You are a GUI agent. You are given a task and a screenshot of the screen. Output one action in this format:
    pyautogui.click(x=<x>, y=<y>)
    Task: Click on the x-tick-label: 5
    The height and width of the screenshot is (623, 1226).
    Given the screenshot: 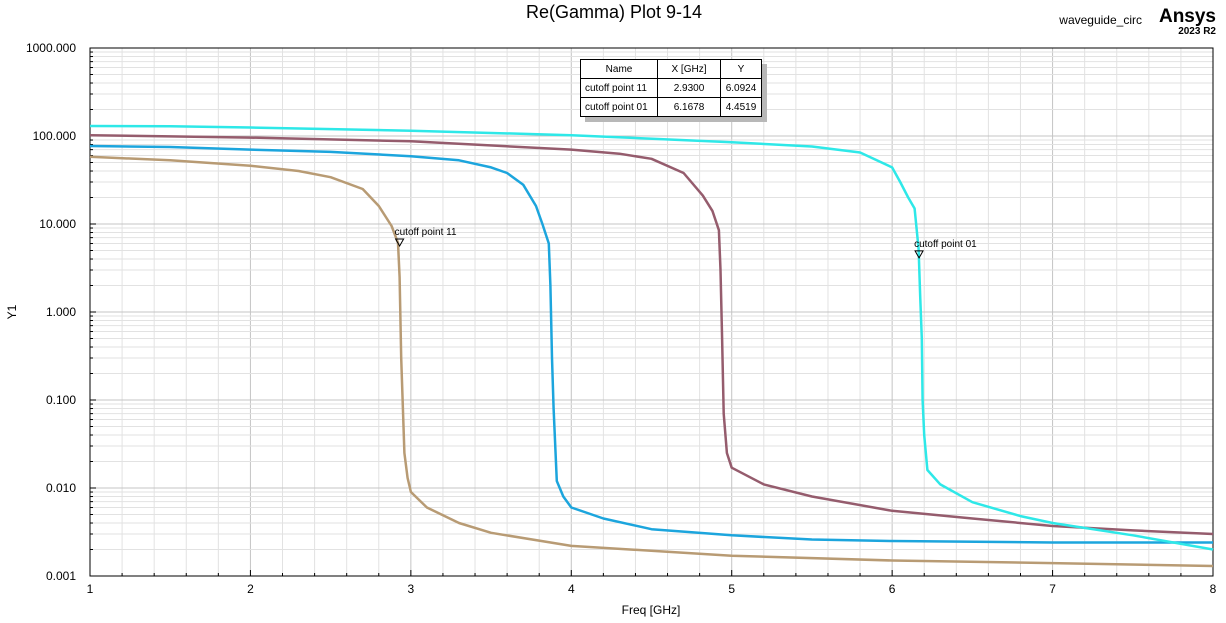 What is the action you would take?
    pyautogui.click(x=731, y=589)
    